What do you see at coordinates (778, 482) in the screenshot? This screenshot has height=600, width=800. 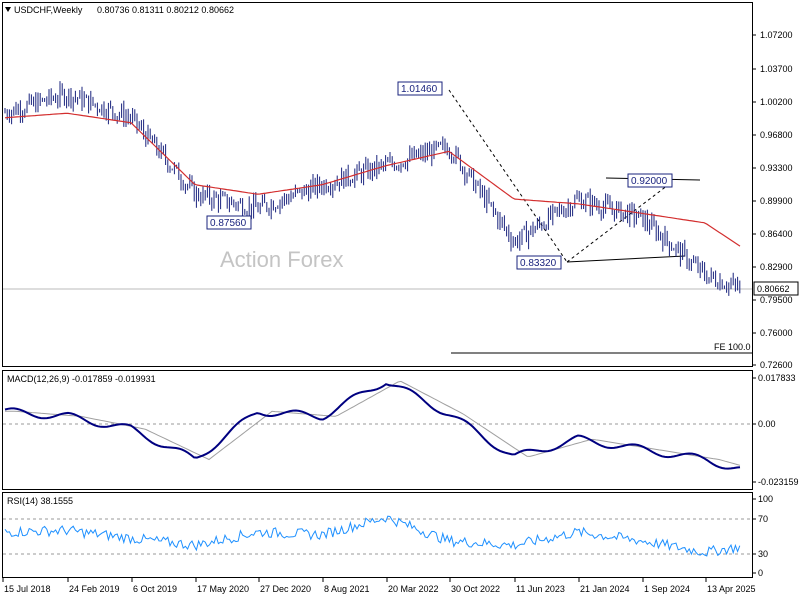 I see `macd-tick-label: -0.023159` at bounding box center [778, 482].